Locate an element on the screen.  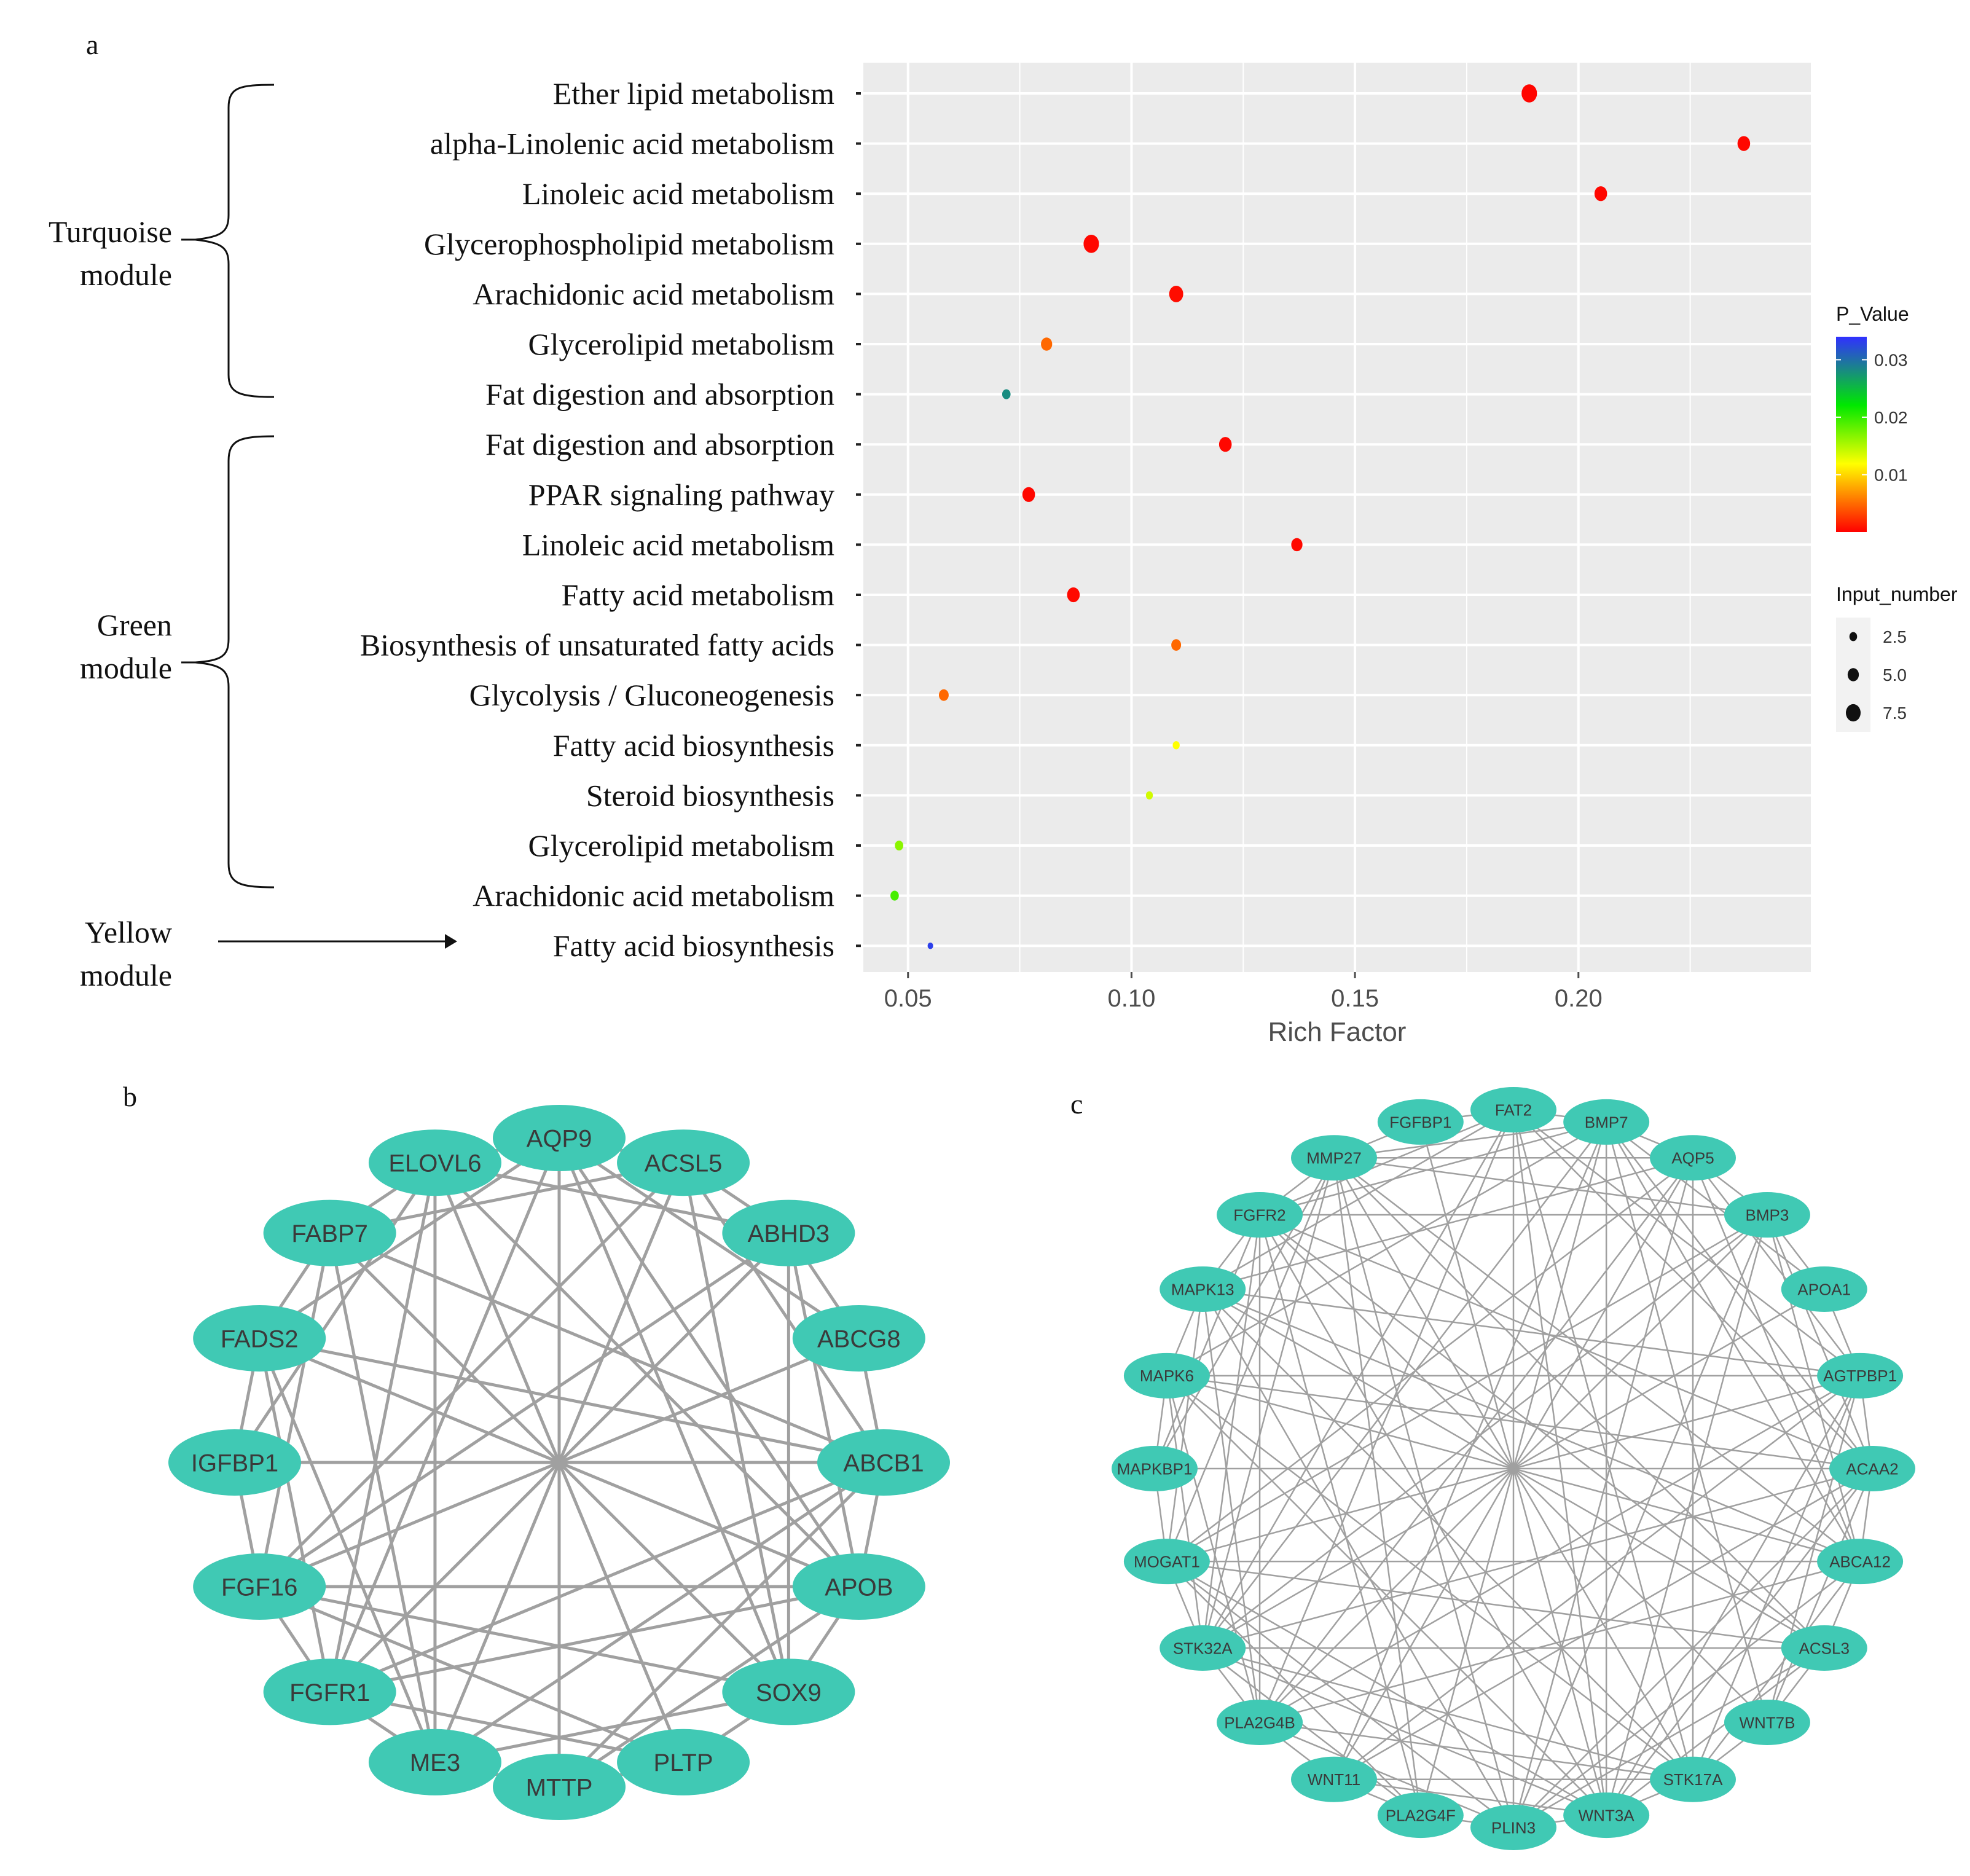
size-legend-key is located at coordinates (1853, 713).